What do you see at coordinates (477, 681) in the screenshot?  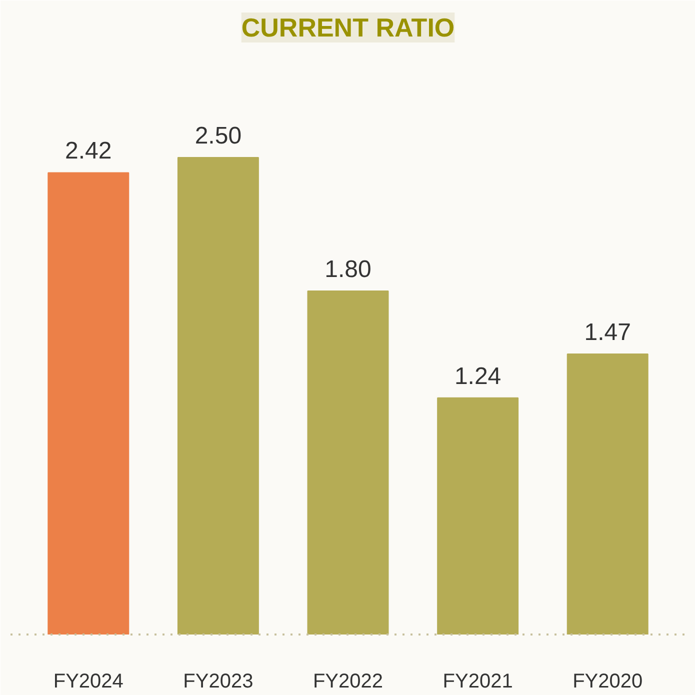 I see `x-tick-label: FY2021` at bounding box center [477, 681].